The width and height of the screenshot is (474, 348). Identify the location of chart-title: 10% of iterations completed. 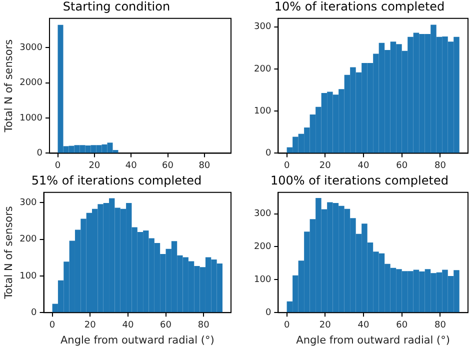
(359, 7).